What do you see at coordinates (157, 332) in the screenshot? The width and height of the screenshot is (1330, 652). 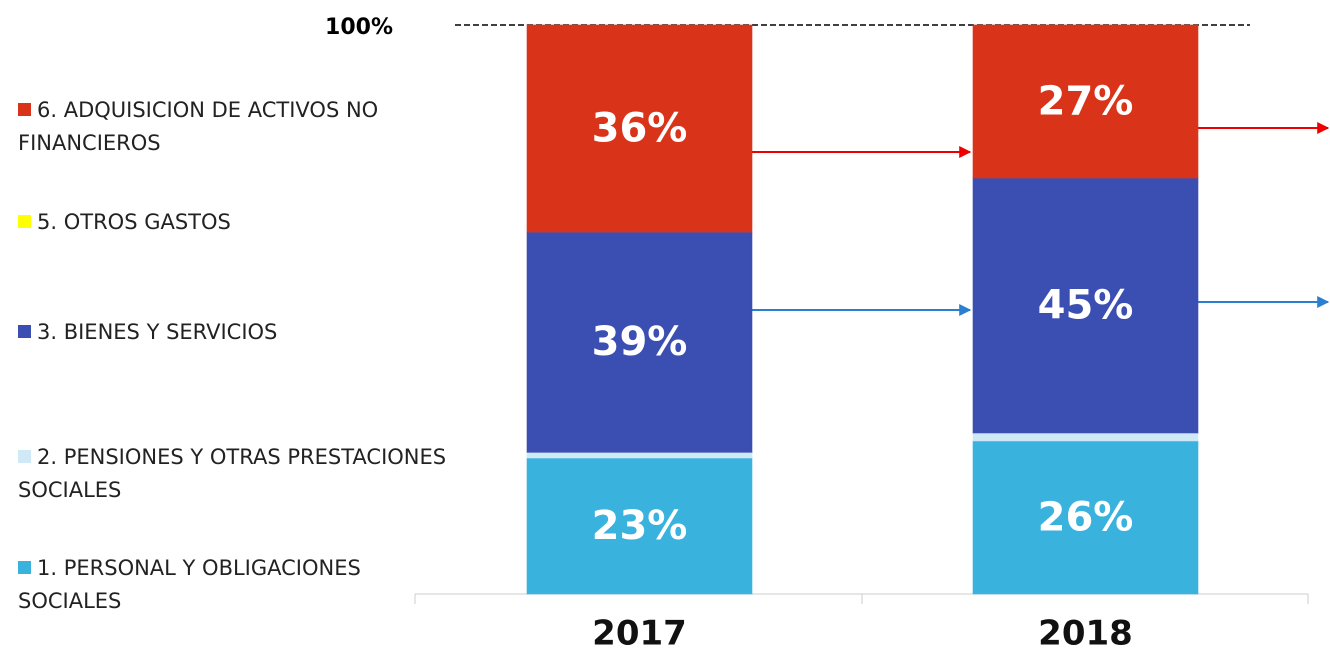 I see `legend-label: 3. BIENES Y SERVICIOS` at bounding box center [157, 332].